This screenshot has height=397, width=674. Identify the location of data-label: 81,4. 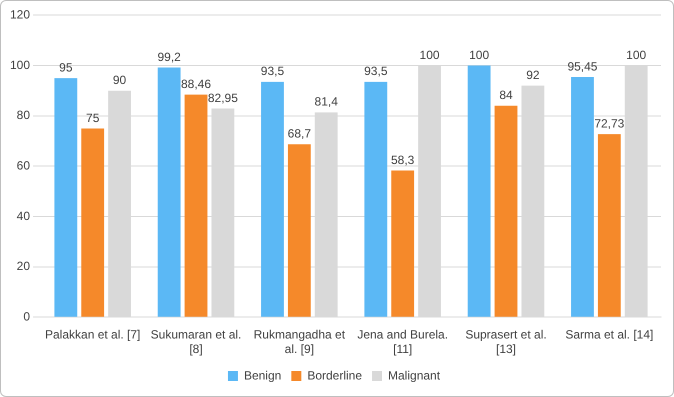
(326, 101).